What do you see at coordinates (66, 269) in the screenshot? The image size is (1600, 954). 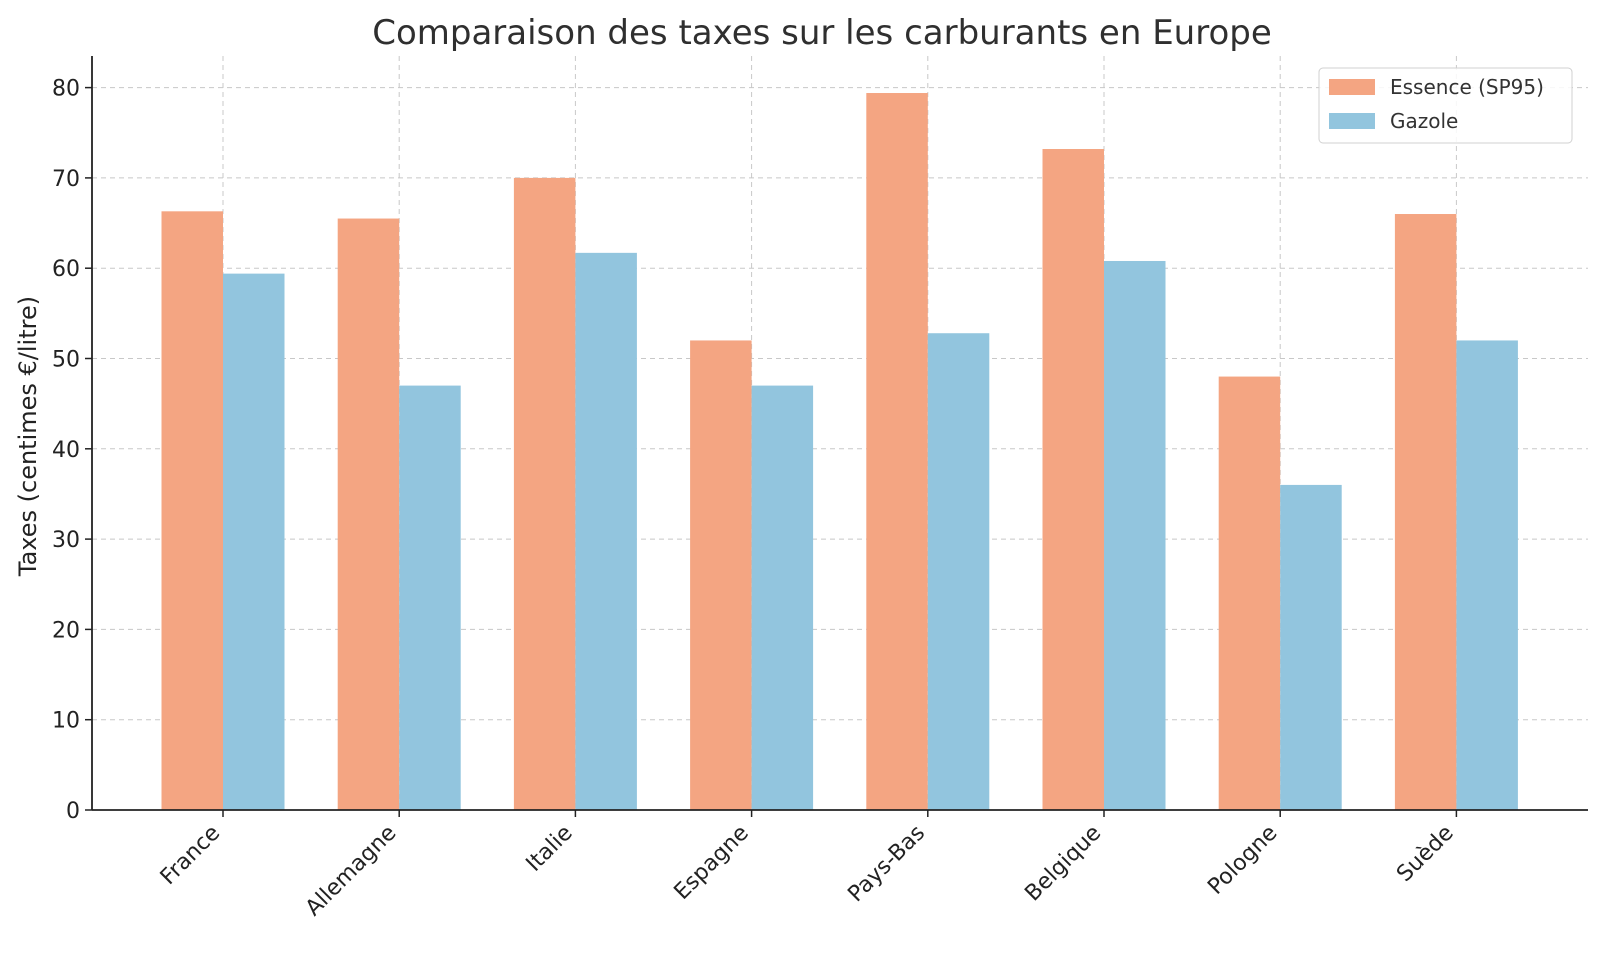 I see `y-tick-label: 60` at bounding box center [66, 269].